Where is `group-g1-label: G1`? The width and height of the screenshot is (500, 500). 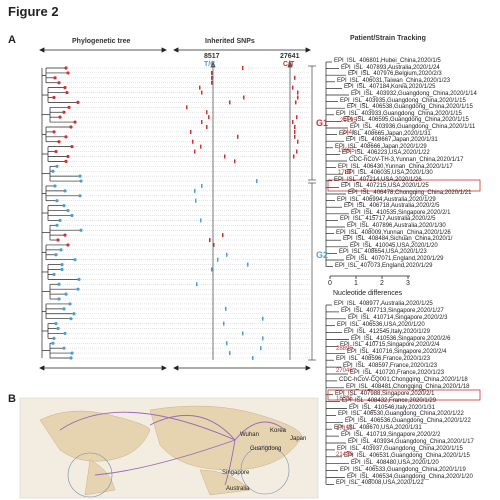
group-g1-label: G1 is located at coordinates (322, 123).